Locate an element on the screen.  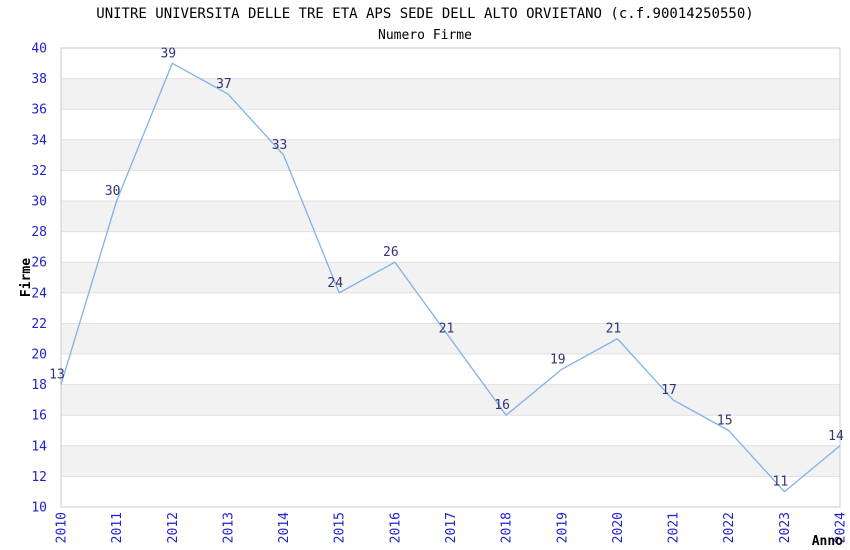
x-tick-label: 2010 is located at coordinates (62, 527).